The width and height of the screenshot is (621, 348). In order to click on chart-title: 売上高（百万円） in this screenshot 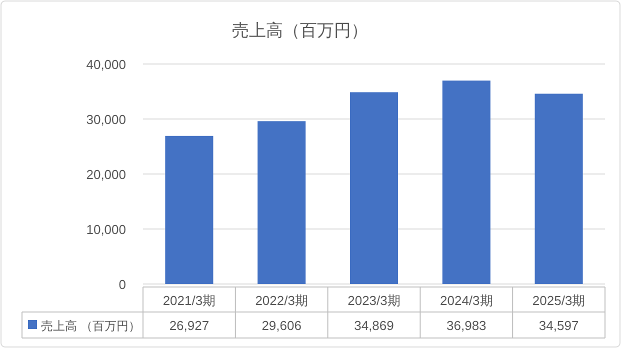, I will do `click(300, 30)`.